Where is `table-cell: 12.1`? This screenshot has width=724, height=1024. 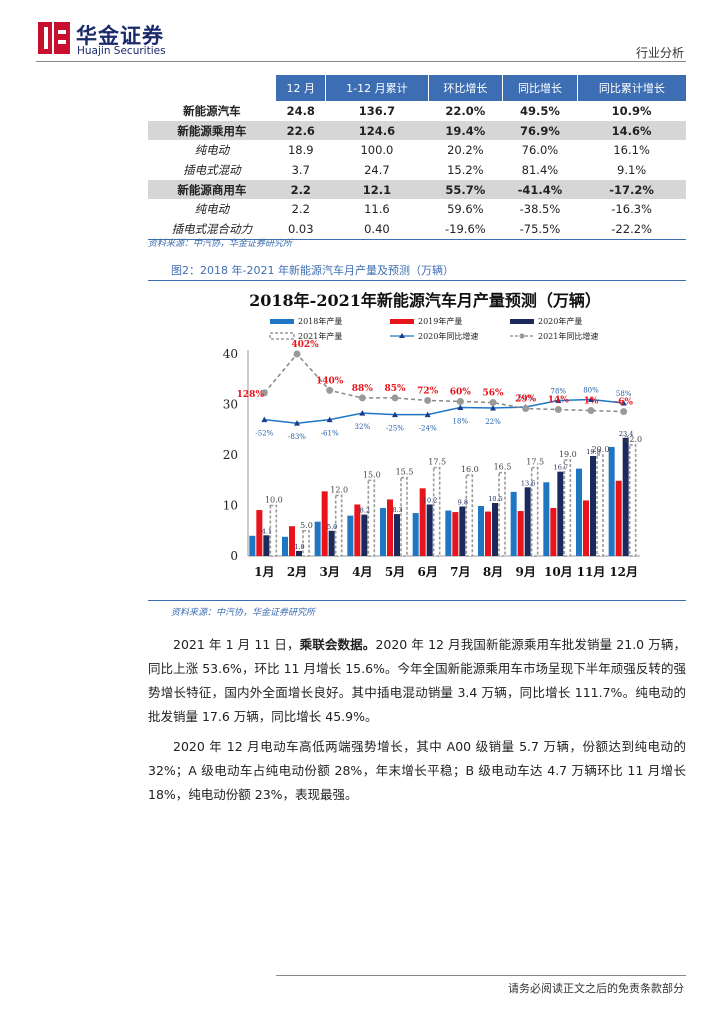
table-cell: 12.1 is located at coordinates (377, 189).